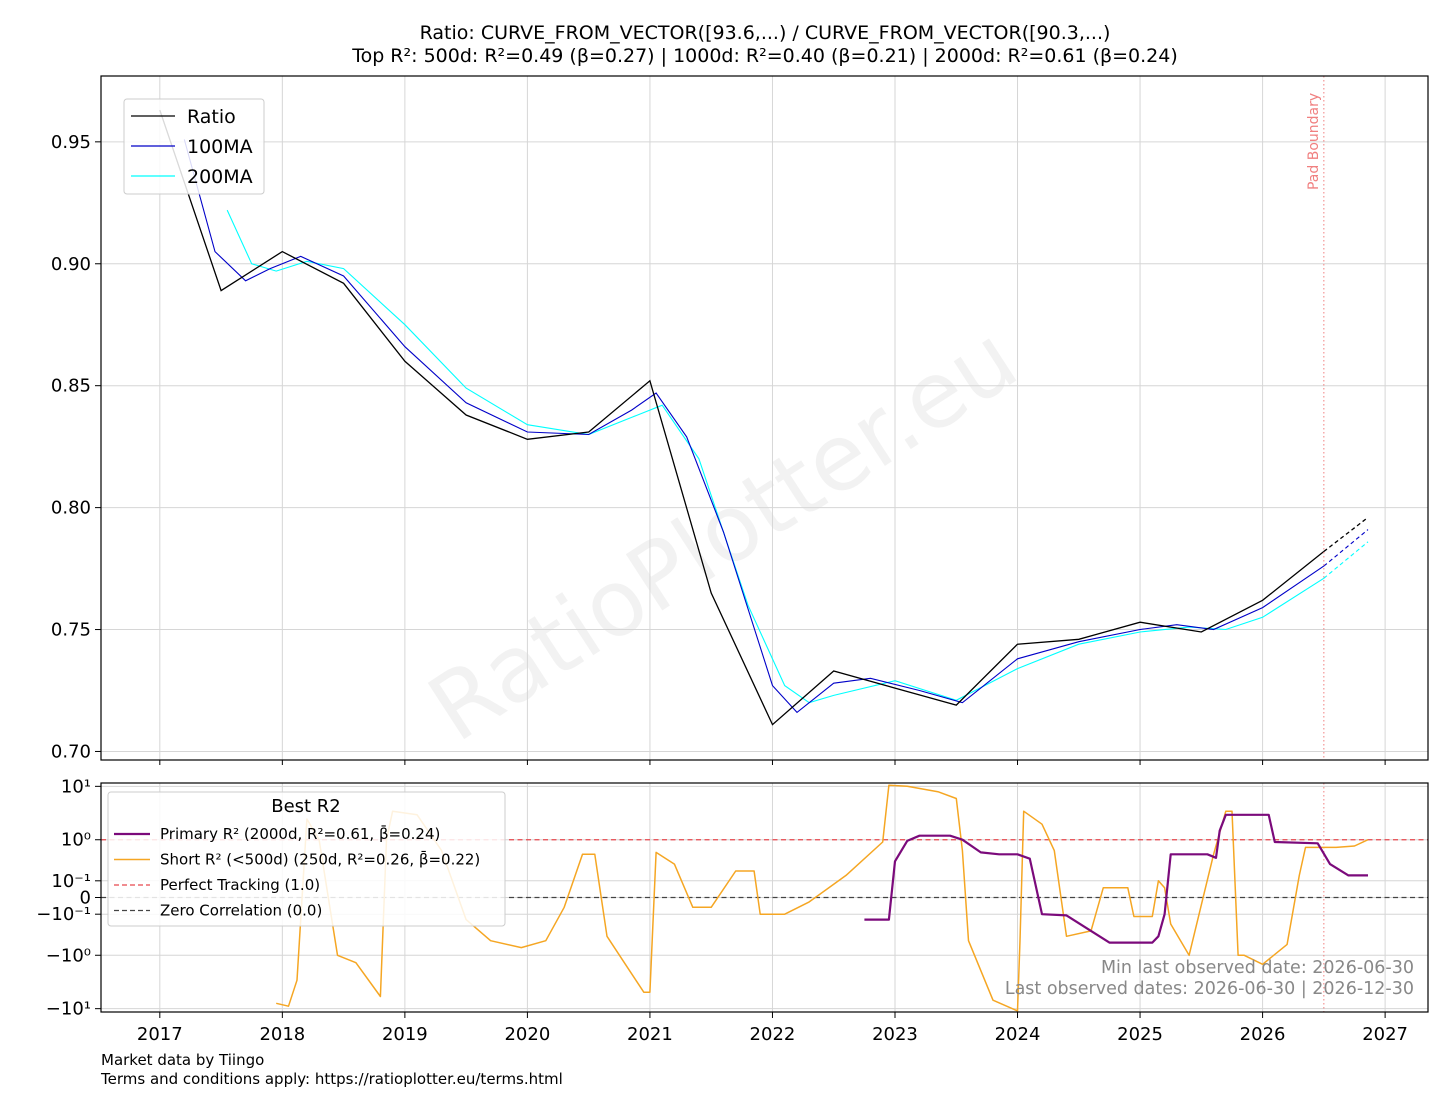  What do you see at coordinates (76, 786) in the screenshot?
I see `bottom-y-tick-label: 10¹` at bounding box center [76, 786].